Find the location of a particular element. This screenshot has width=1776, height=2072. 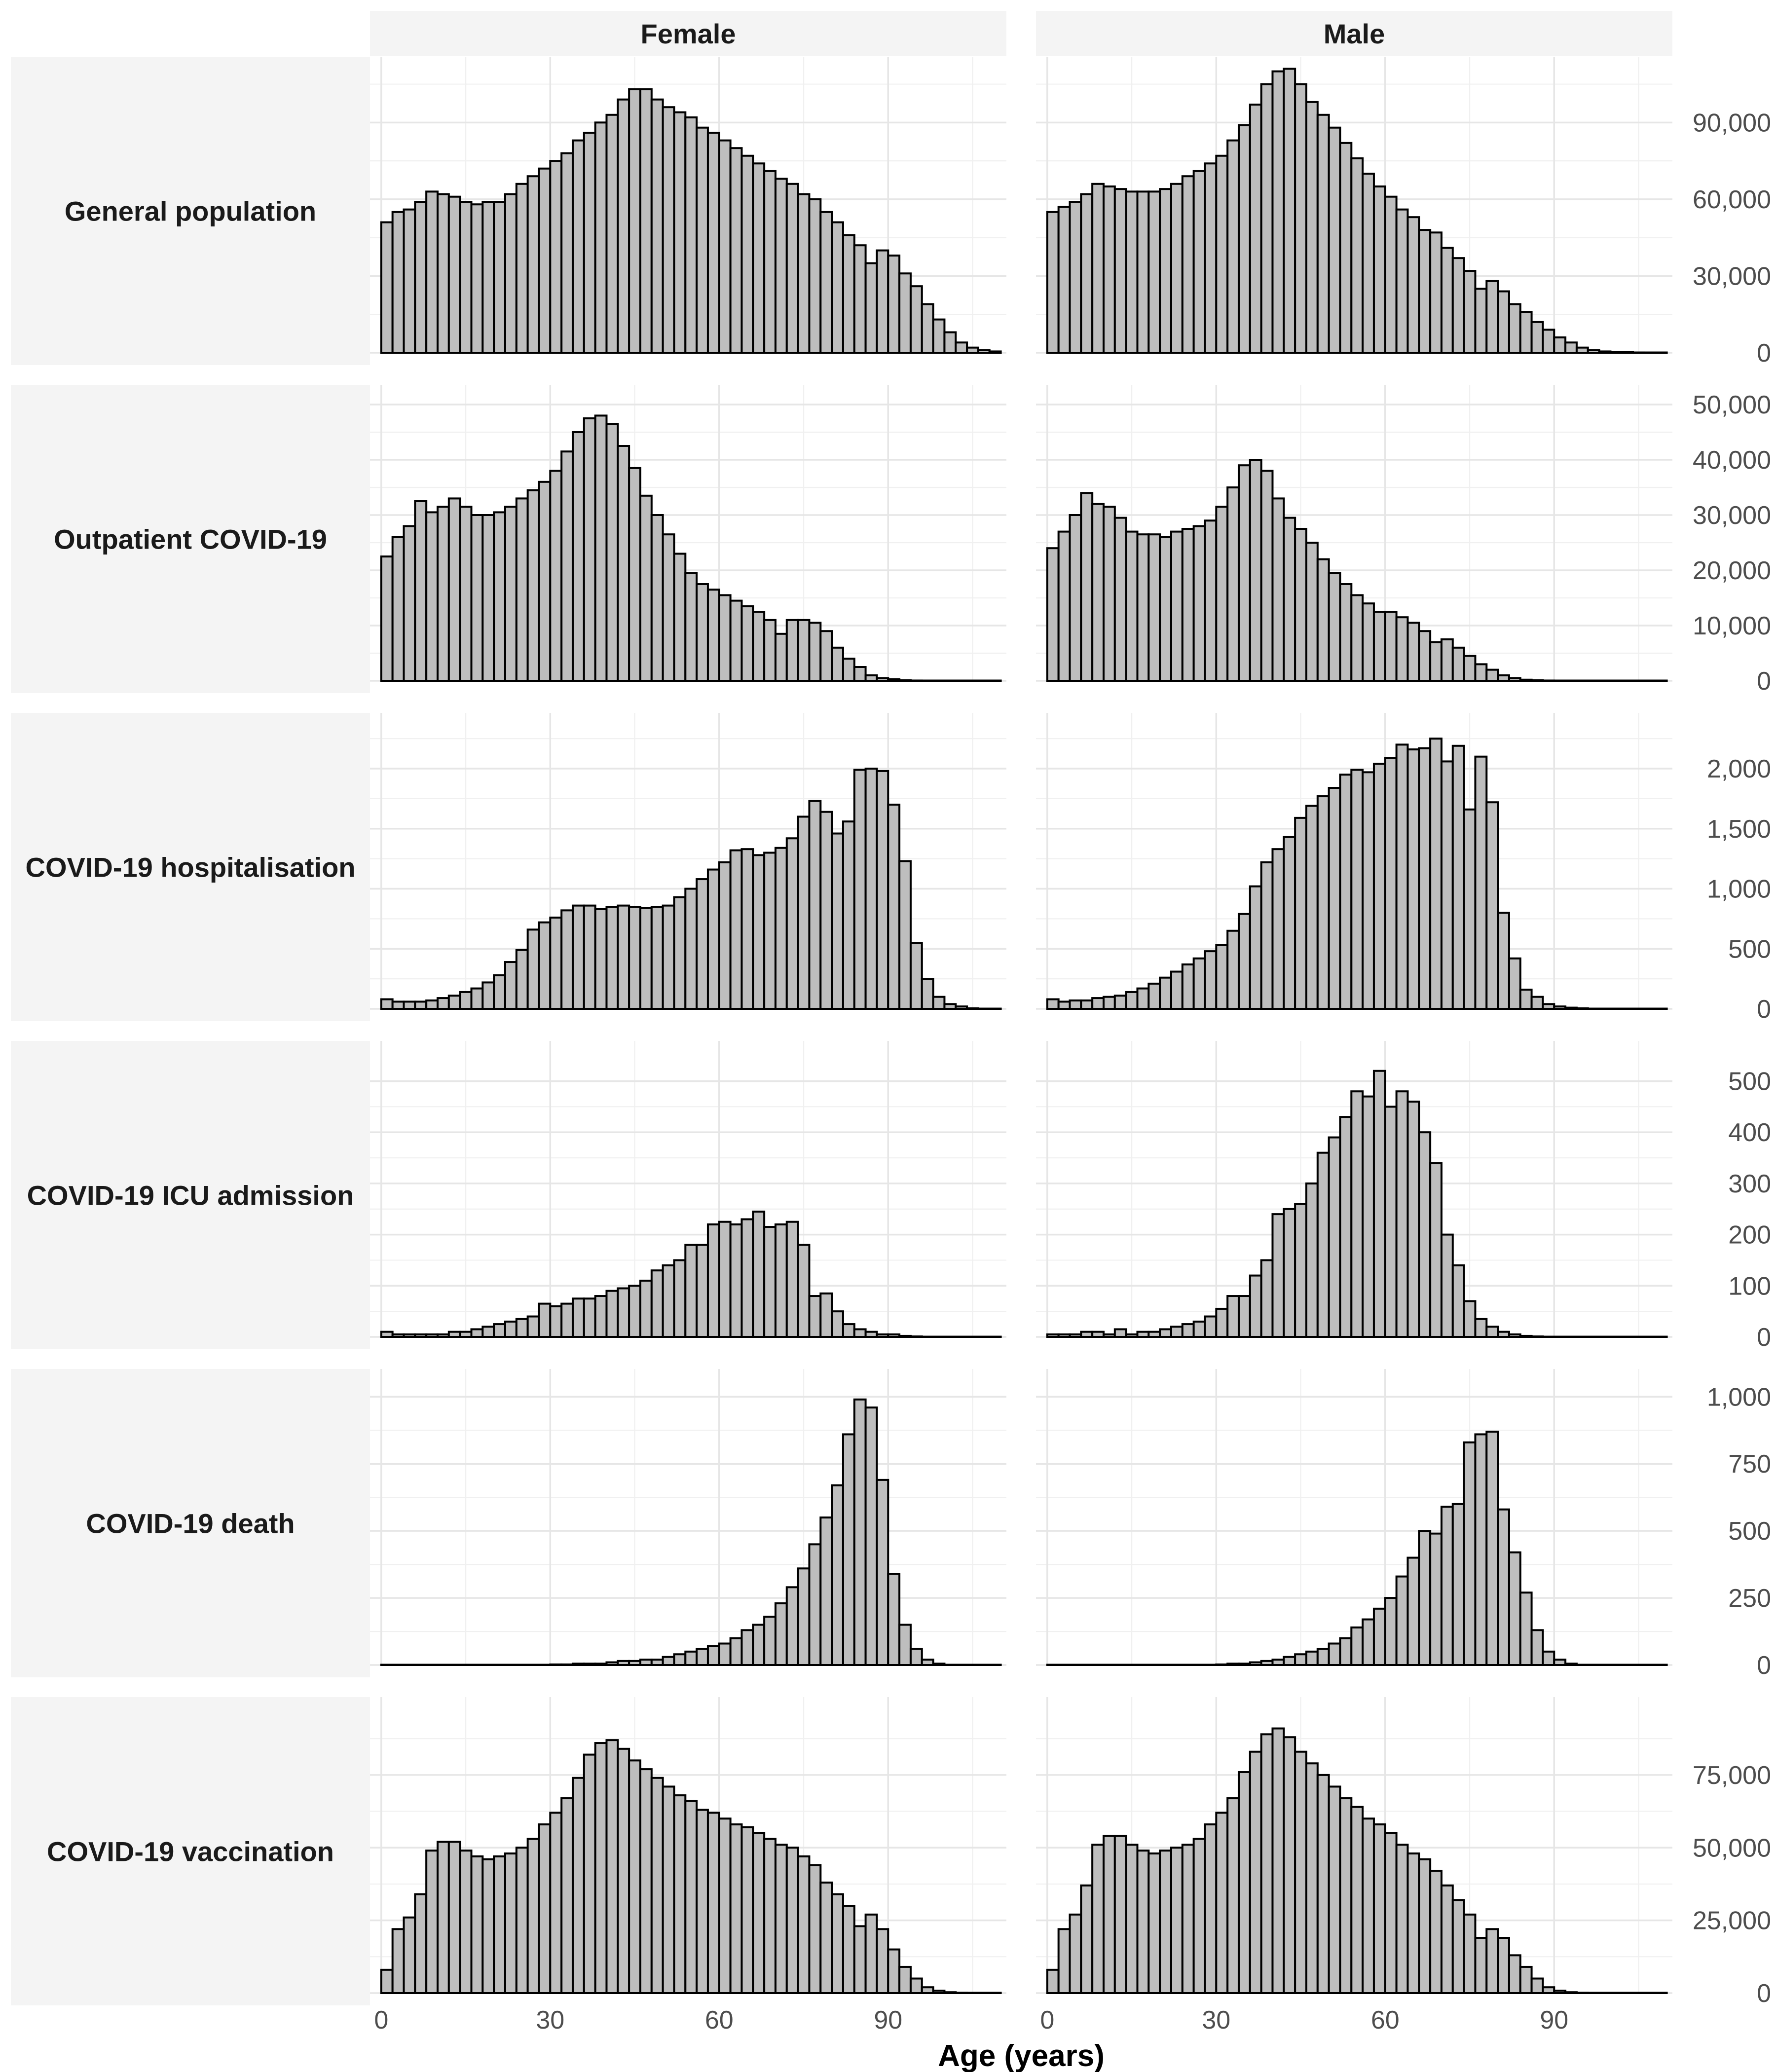

row-label-bg-covid-19-vaccination is located at coordinates (191, 1851).